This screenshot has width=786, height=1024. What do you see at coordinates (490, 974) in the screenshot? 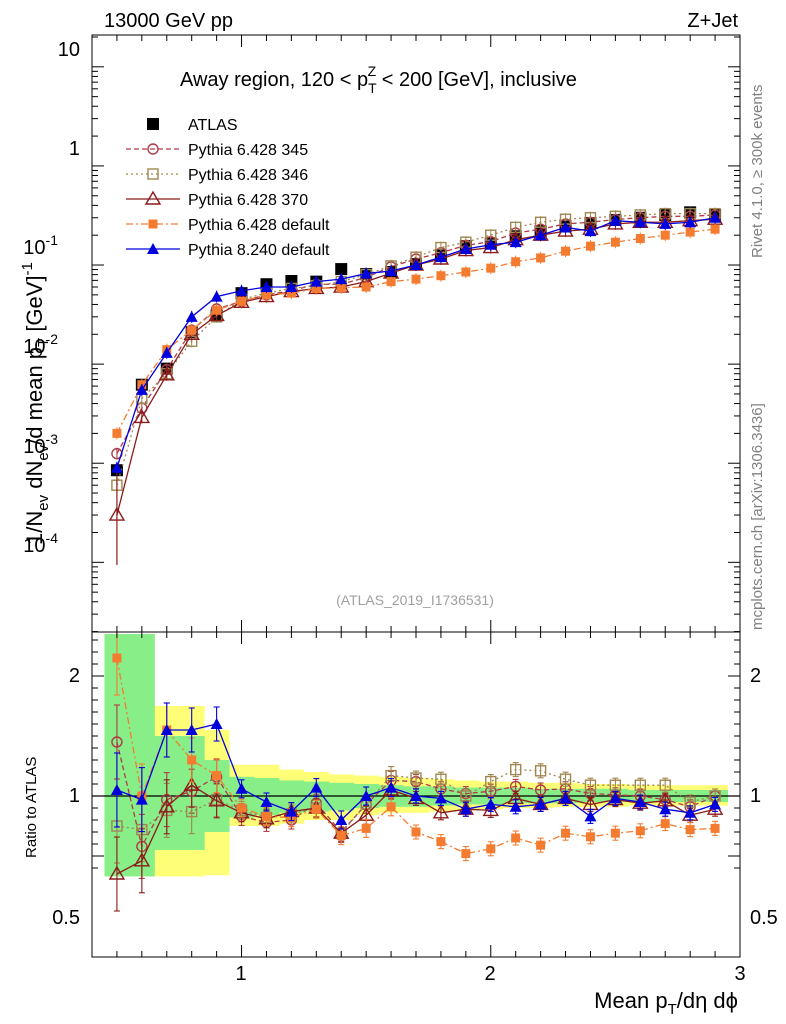
I see `x-tick-labels: 1 2 3` at bounding box center [490, 974].